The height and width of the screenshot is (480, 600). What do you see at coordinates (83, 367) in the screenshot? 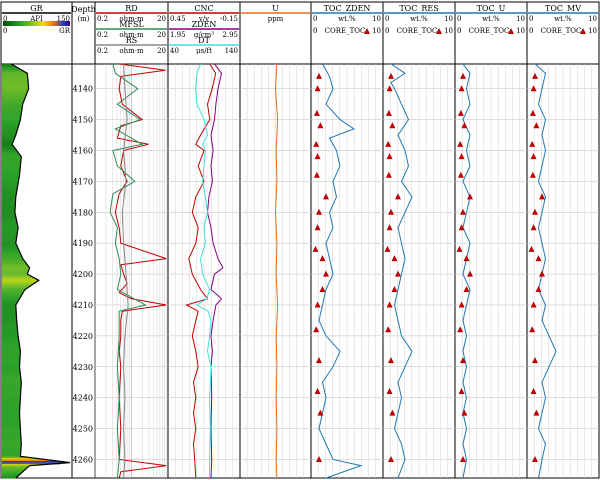
I see `depth-tick-label: 4230` at bounding box center [83, 367].